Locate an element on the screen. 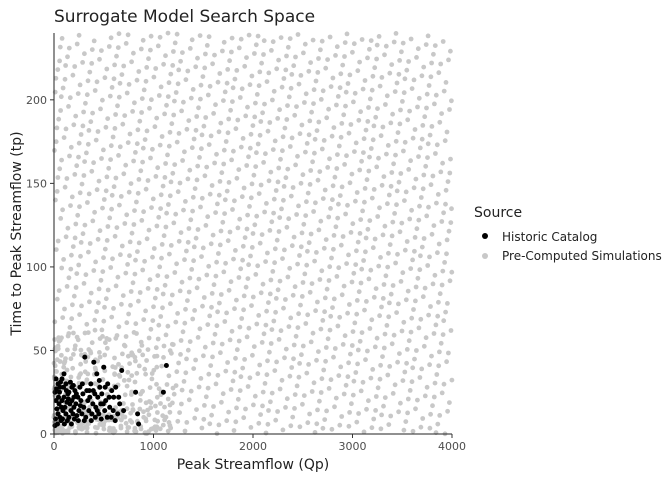 The width and height of the screenshot is (672, 480). legend-label-historic: Historic Catalog is located at coordinates (549, 237).